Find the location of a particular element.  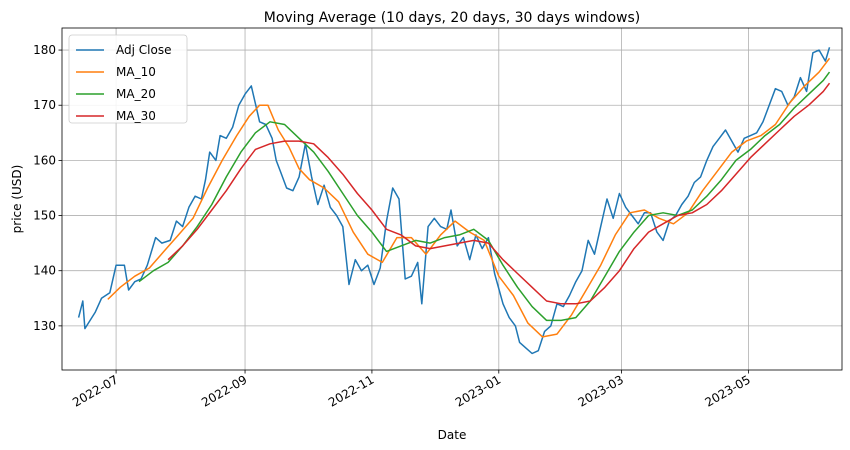

legend-box is located at coordinates (128, 79).